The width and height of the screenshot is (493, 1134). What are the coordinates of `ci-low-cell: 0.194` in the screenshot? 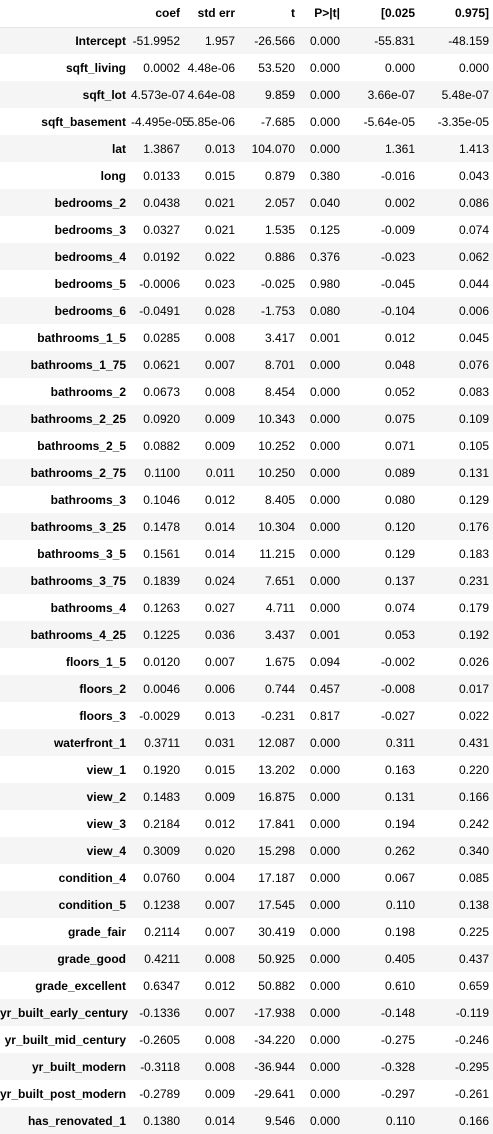 It's located at (399, 823).